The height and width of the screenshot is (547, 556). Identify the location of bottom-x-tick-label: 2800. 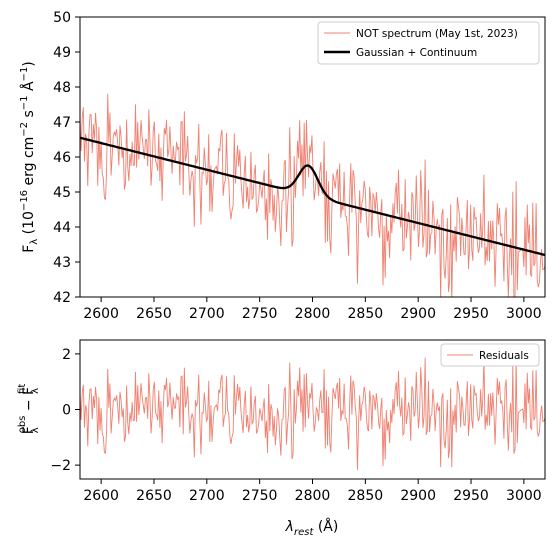
(313, 496).